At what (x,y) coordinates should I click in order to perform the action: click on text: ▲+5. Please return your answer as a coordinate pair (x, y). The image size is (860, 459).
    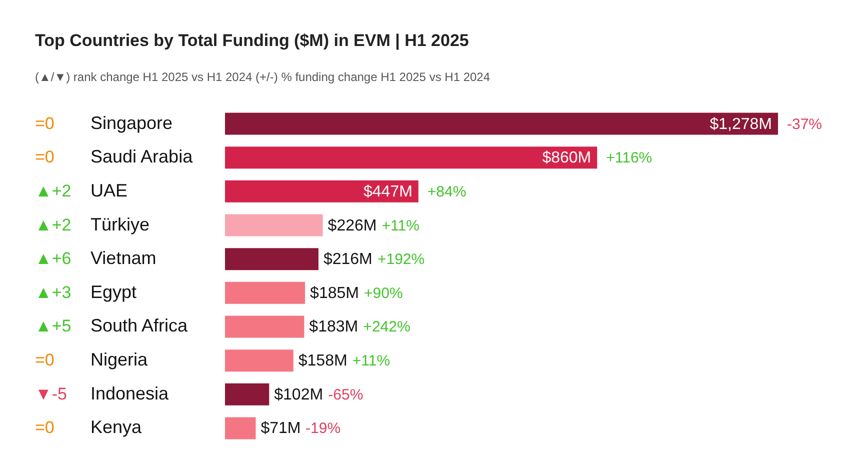
    Looking at the image, I should click on (53, 326).